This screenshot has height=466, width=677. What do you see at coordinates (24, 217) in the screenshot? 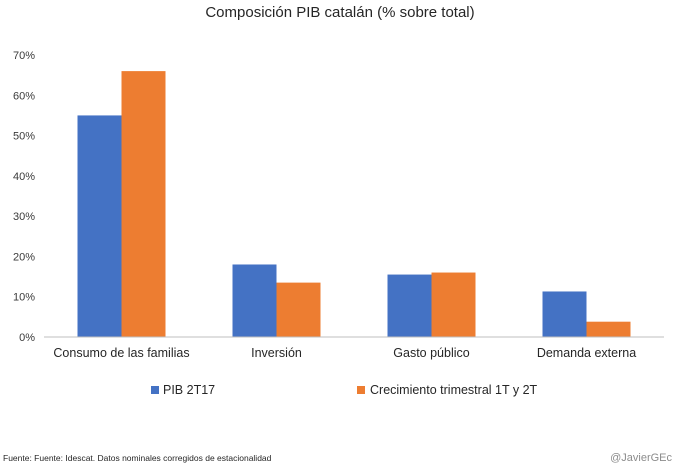
I see `y-tick-label: 30%` at bounding box center [24, 217].